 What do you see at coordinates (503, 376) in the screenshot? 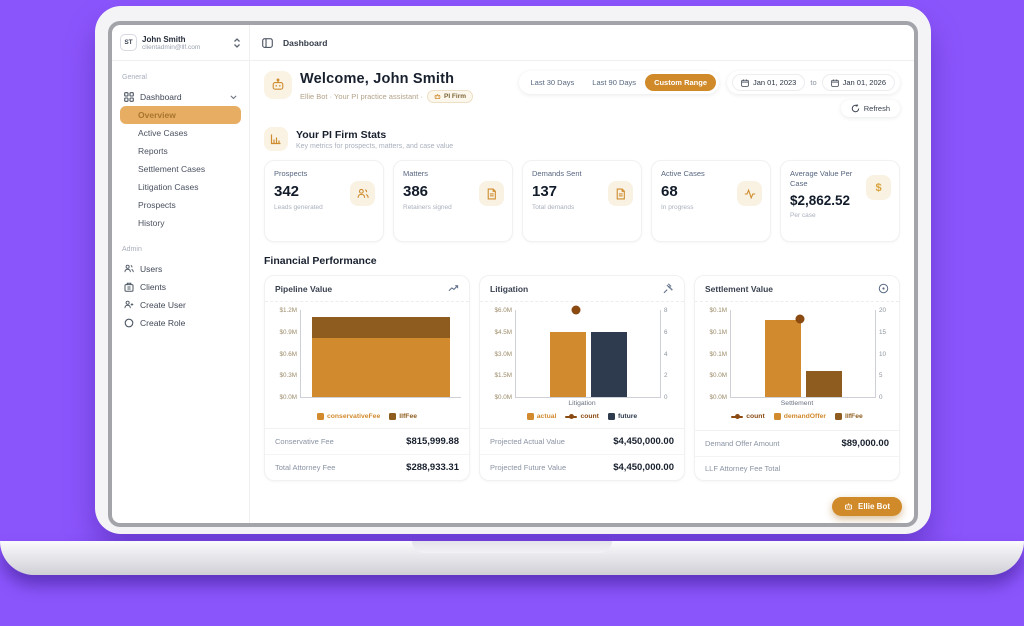
I see `y-tick: $1.5M` at bounding box center [503, 376].